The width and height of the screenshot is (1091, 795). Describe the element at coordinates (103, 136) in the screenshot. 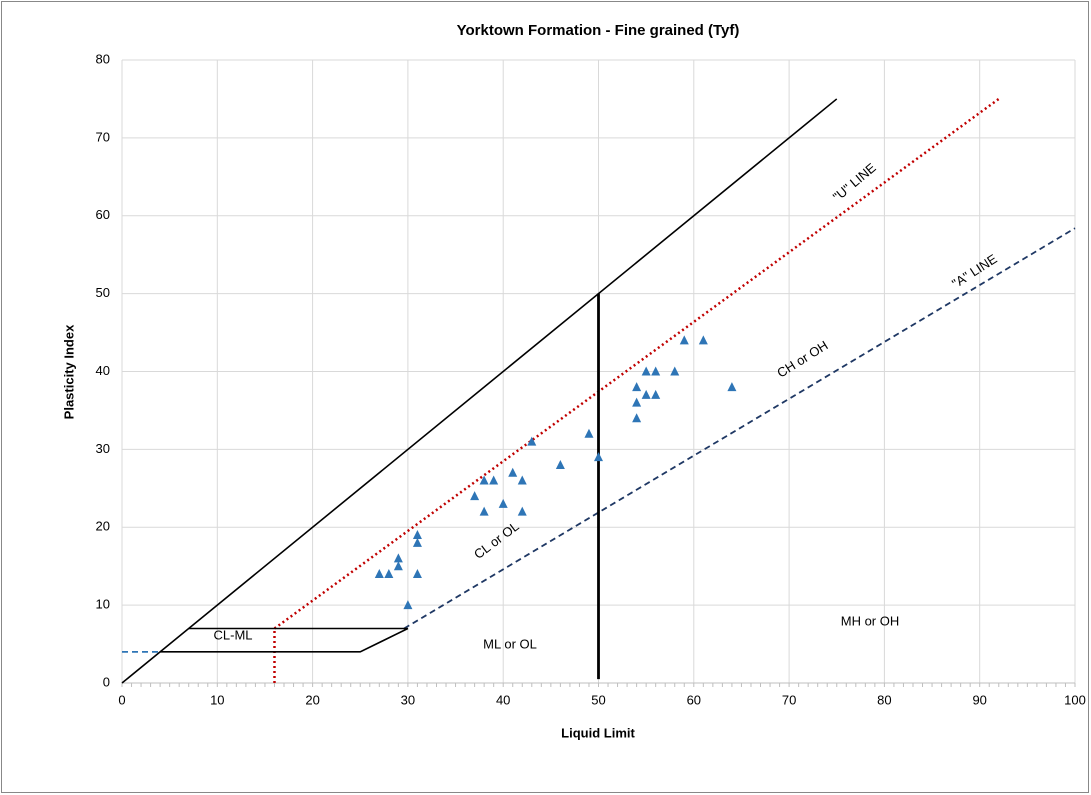

I see `y-tick-label: 70` at that location.